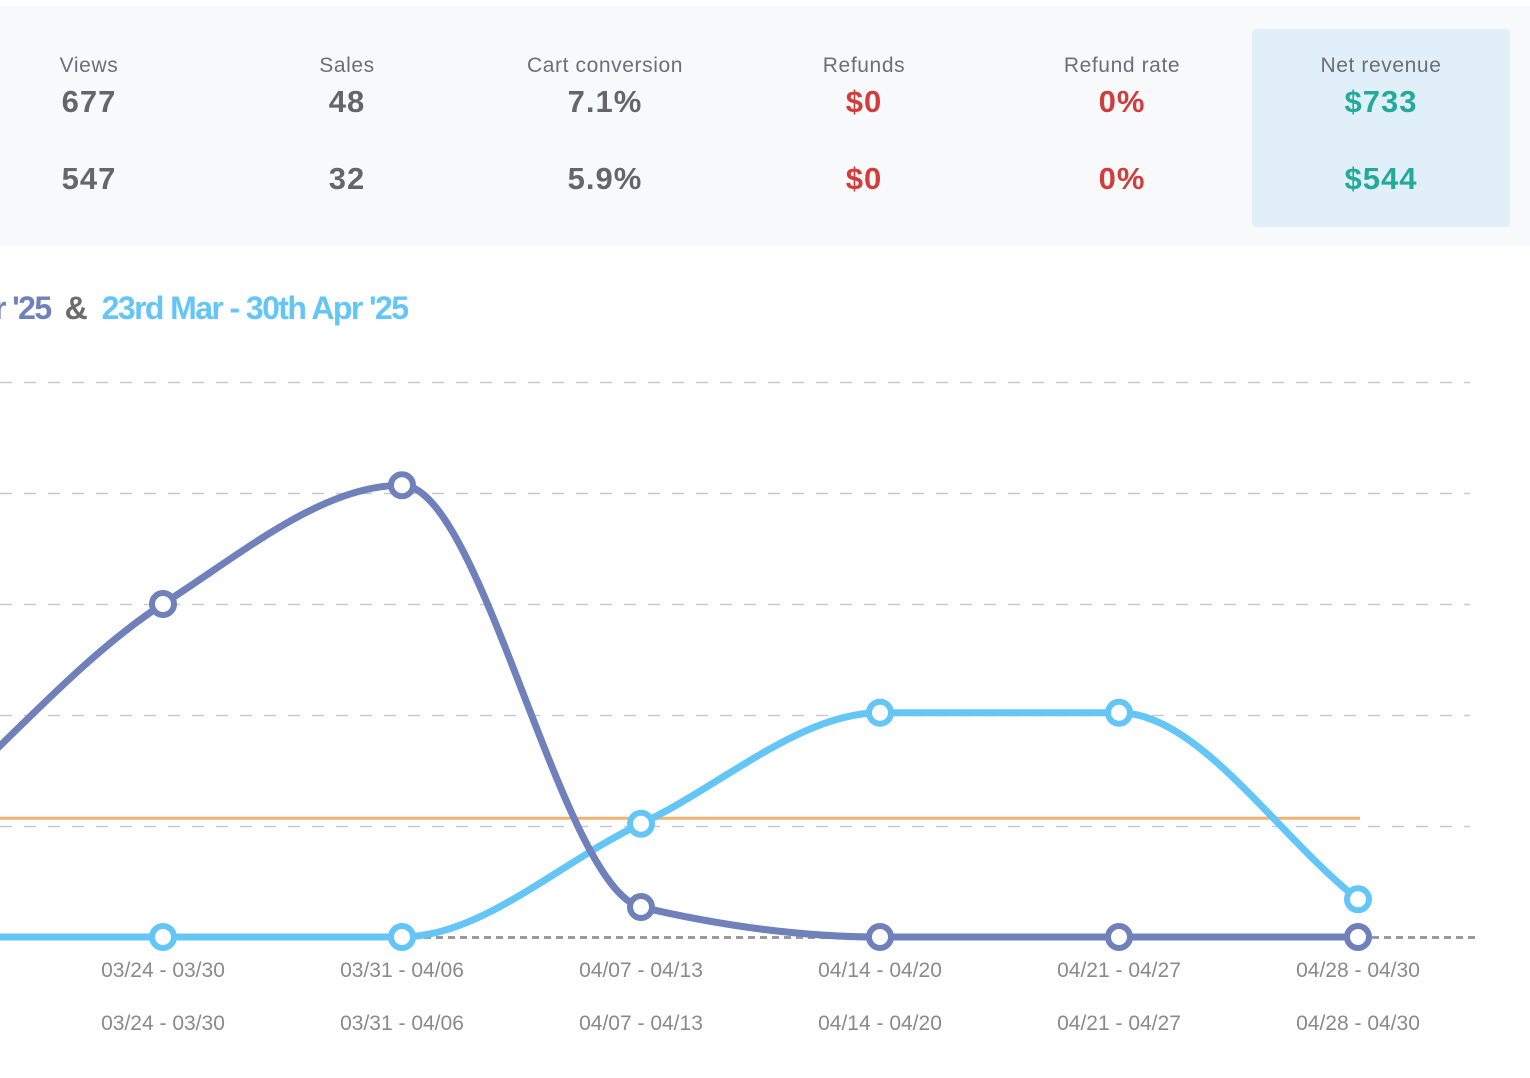 Image resolution: width=1530 pixels, height=1078 pixels. I want to click on x-tick-label-comparison: 04/14 - 04/20, so click(880, 1023).